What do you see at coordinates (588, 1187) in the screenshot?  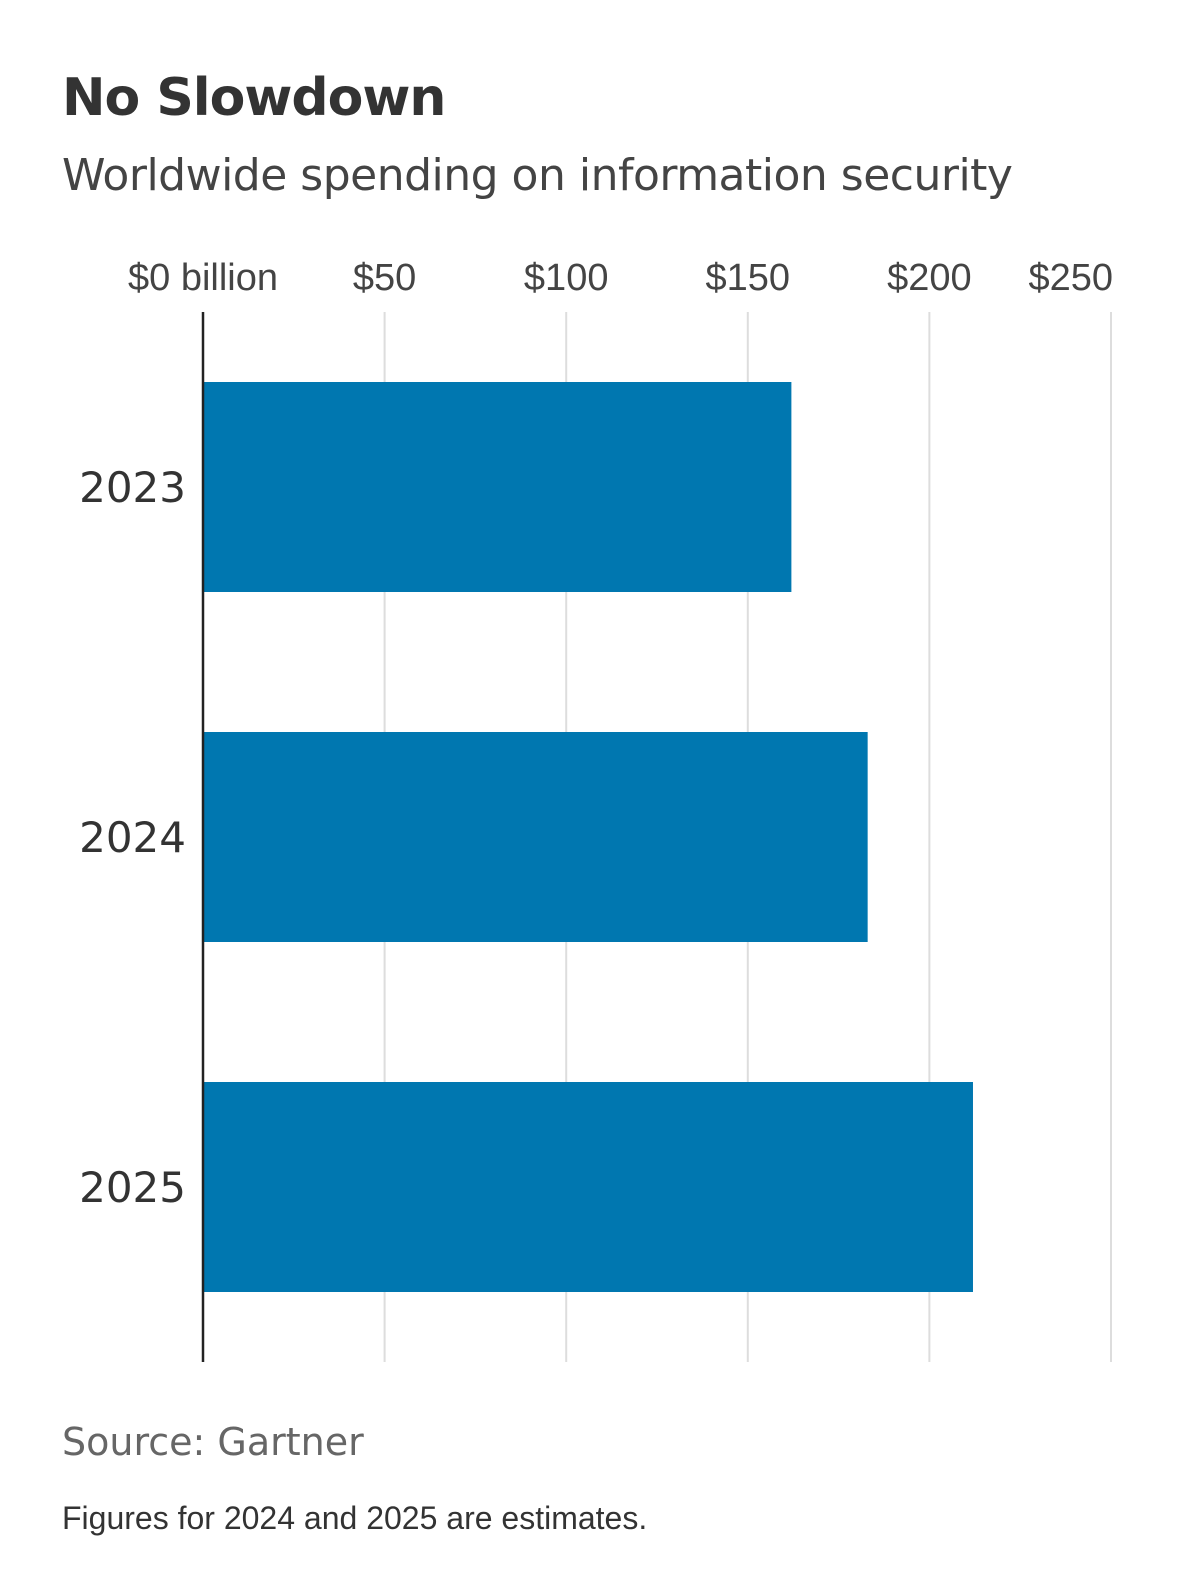 I see `bar-2025` at bounding box center [588, 1187].